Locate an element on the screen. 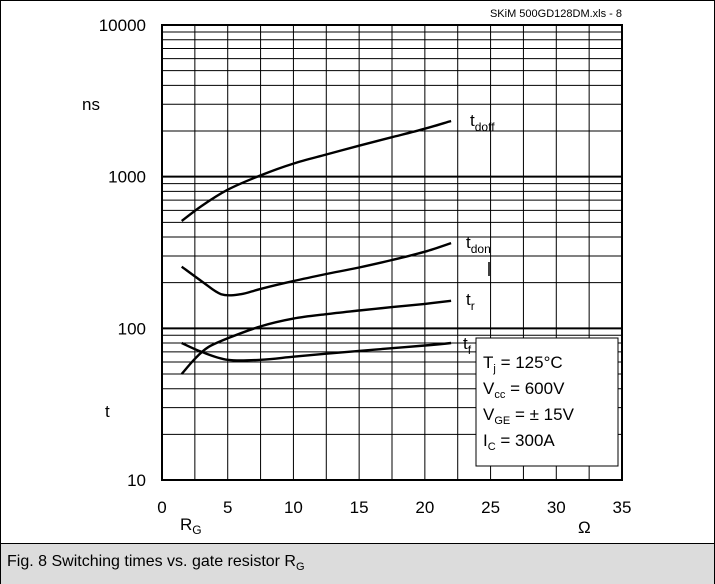 The width and height of the screenshot is (715, 584). series-label-r: tr is located at coordinates (470, 301).